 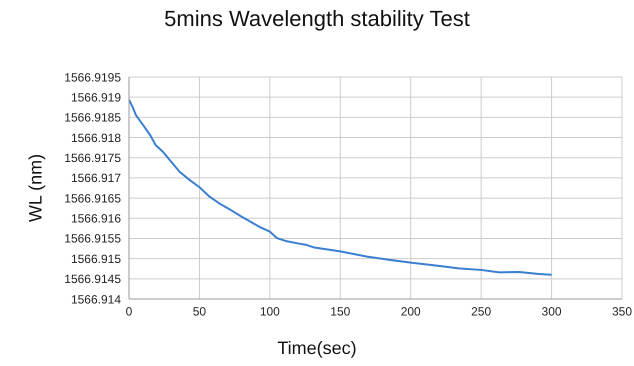 I want to click on x-tick-label: 50, so click(x=199, y=311).